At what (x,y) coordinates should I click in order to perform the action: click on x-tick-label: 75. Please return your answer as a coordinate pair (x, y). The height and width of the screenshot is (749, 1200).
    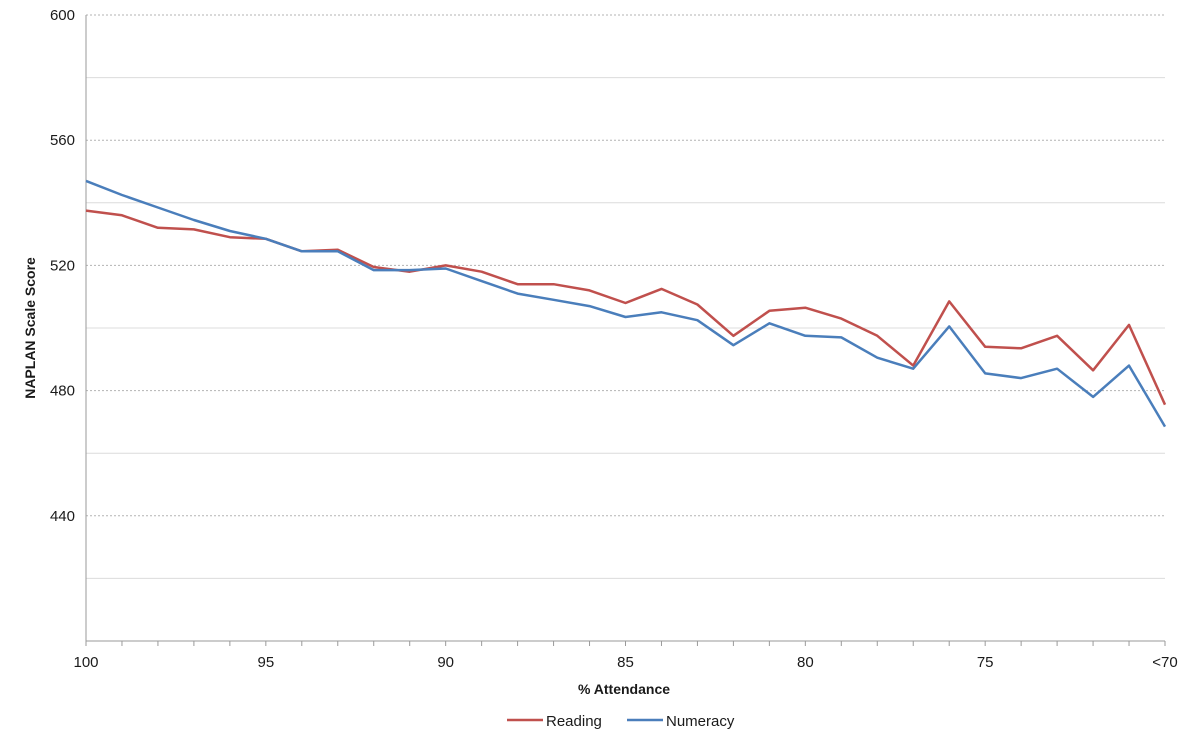
    Looking at the image, I should click on (985, 662).